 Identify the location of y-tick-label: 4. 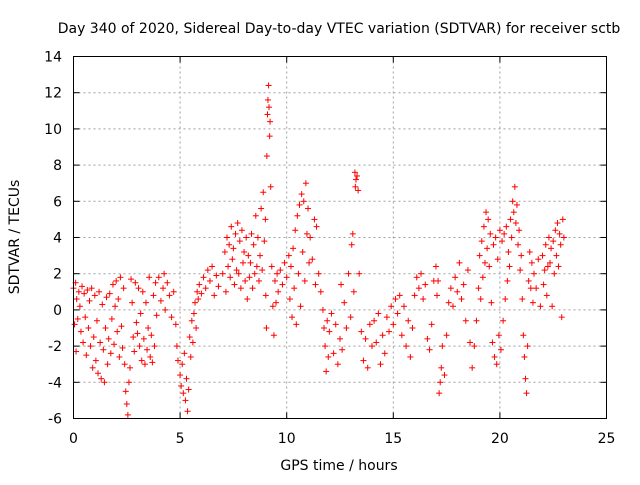
(57, 239).